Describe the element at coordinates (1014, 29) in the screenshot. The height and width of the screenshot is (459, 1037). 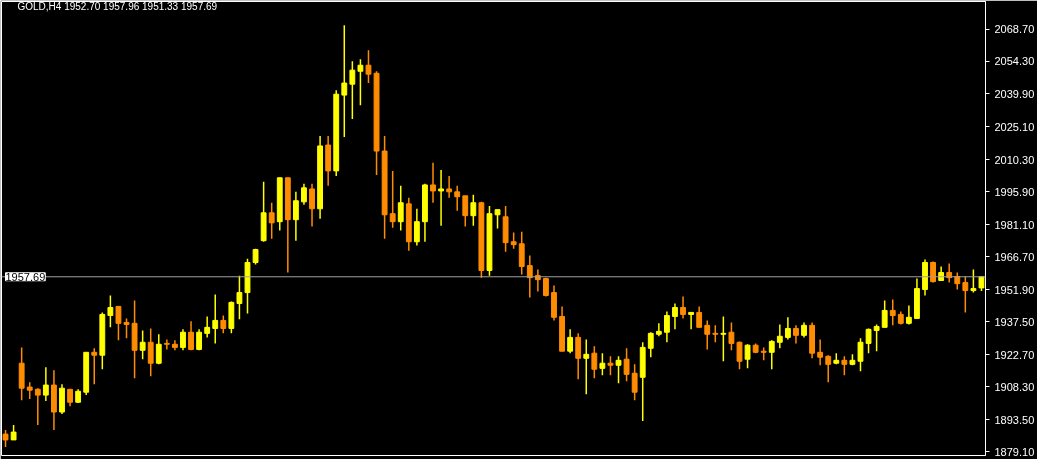
I see `y-tick-label: 2068.70` at that location.